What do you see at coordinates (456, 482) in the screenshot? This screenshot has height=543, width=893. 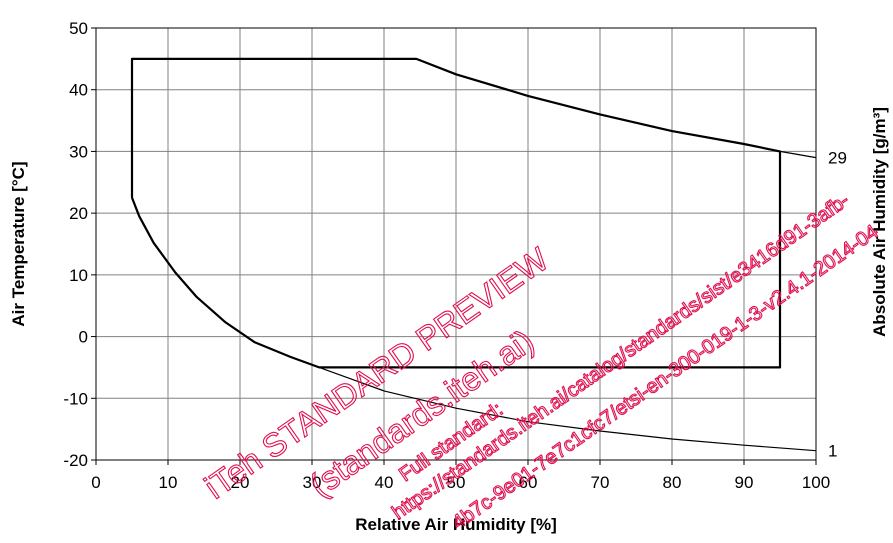 I see `x-tick-label: 50` at bounding box center [456, 482].